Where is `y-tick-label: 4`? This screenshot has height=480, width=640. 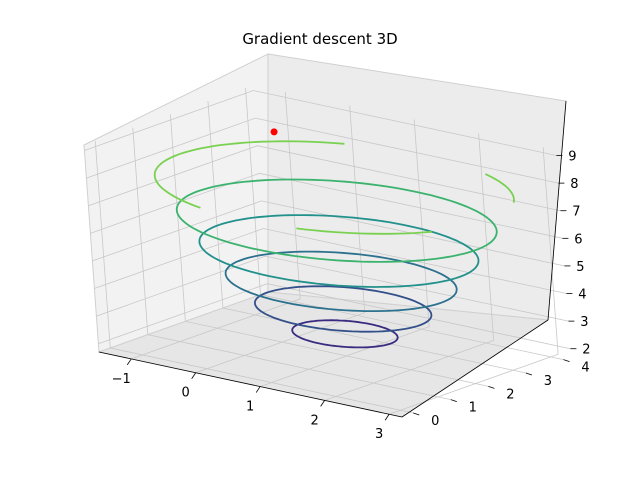 y-tick-label: 4 is located at coordinates (585, 368).